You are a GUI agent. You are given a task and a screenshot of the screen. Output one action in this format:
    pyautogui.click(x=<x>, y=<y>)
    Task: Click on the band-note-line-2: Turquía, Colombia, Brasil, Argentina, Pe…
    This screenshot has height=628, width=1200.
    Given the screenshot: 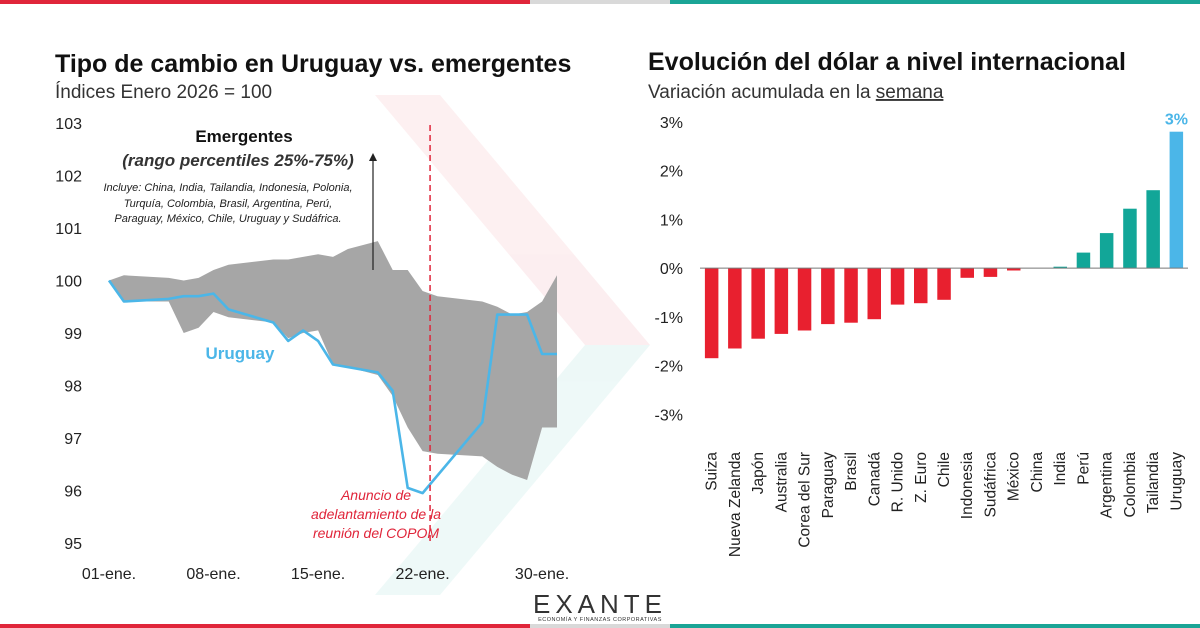 What is the action you would take?
    pyautogui.click(x=228, y=204)
    